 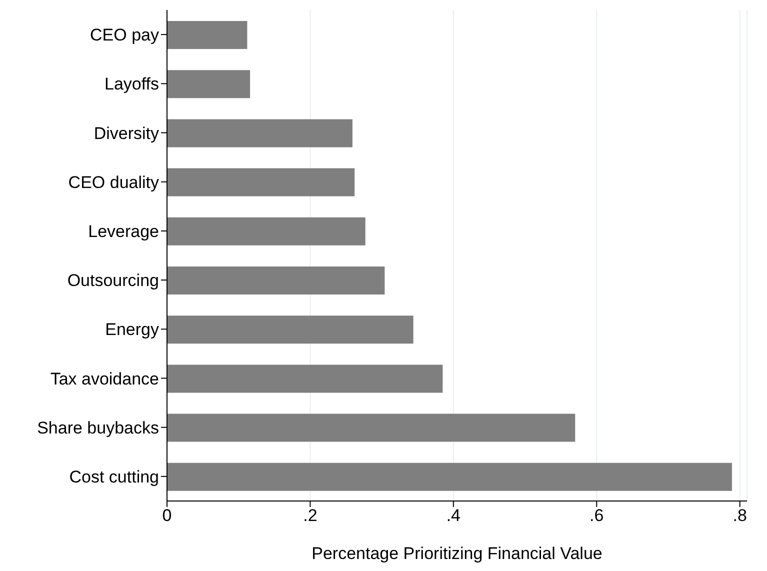 I want to click on x-tick-label: .2, so click(x=310, y=516).